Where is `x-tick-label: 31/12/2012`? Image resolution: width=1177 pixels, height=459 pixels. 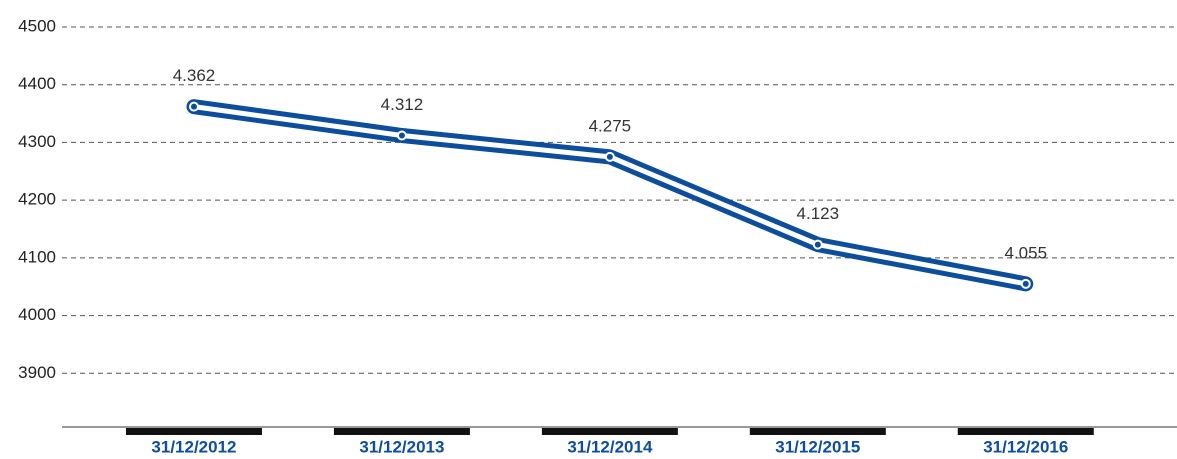 x-tick-label: 31/12/2012 is located at coordinates (193, 446).